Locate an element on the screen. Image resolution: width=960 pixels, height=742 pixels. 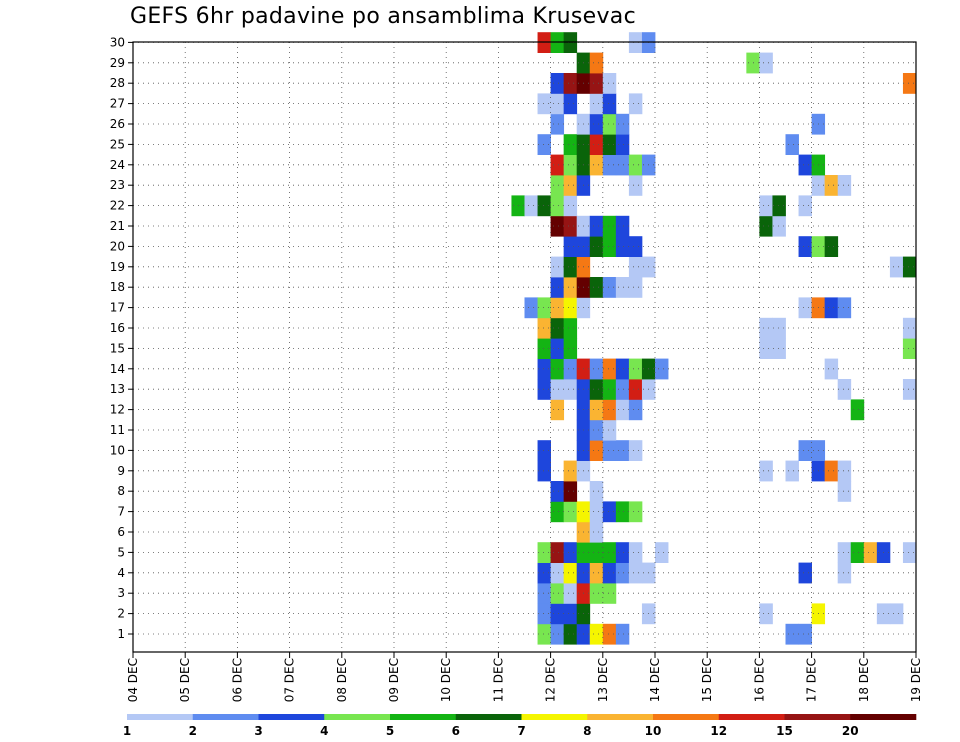
y-tick-label: 6 is located at coordinates (121, 532).